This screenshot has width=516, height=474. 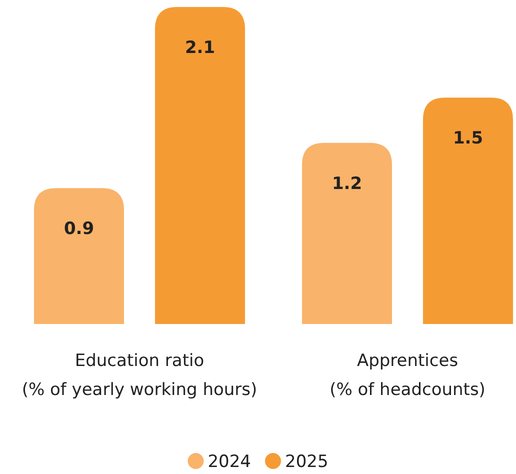 I want to click on legend-label: 2024, so click(x=229, y=462).